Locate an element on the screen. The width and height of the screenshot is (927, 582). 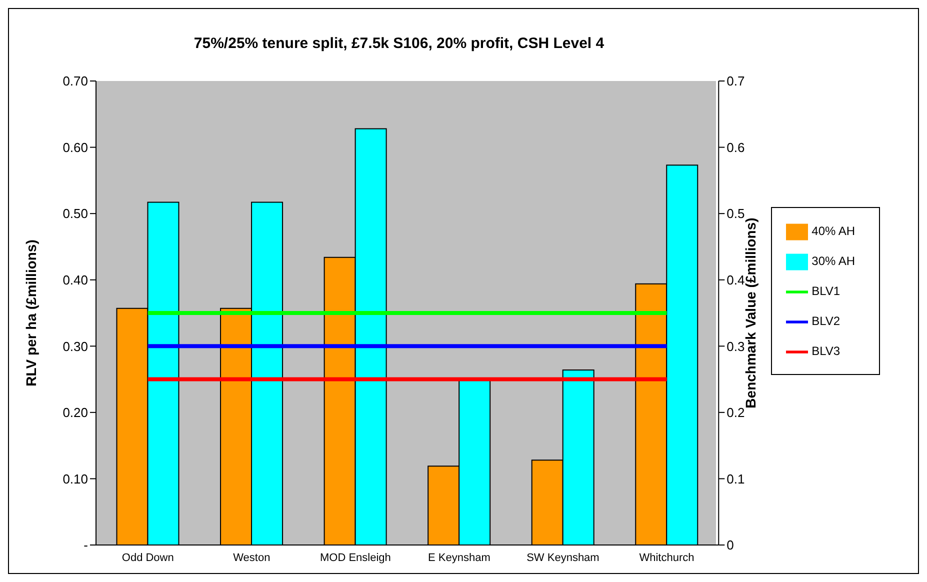
y-tick-label: 0.10 is located at coordinates (75, 478).